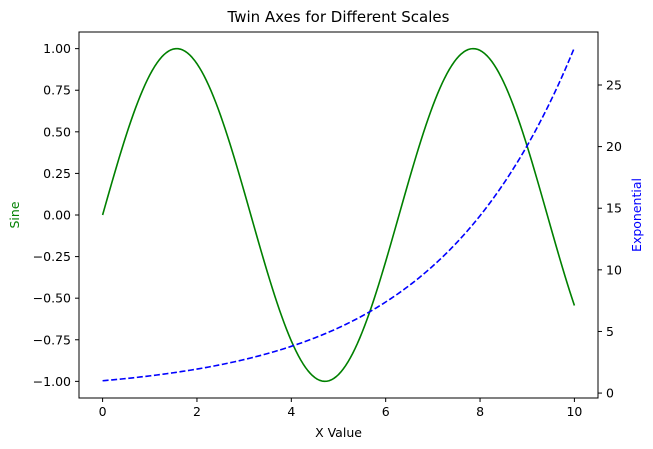 The image size is (653, 449). Describe the element at coordinates (614, 269) in the screenshot. I see `right-tick-label: 10` at that location.